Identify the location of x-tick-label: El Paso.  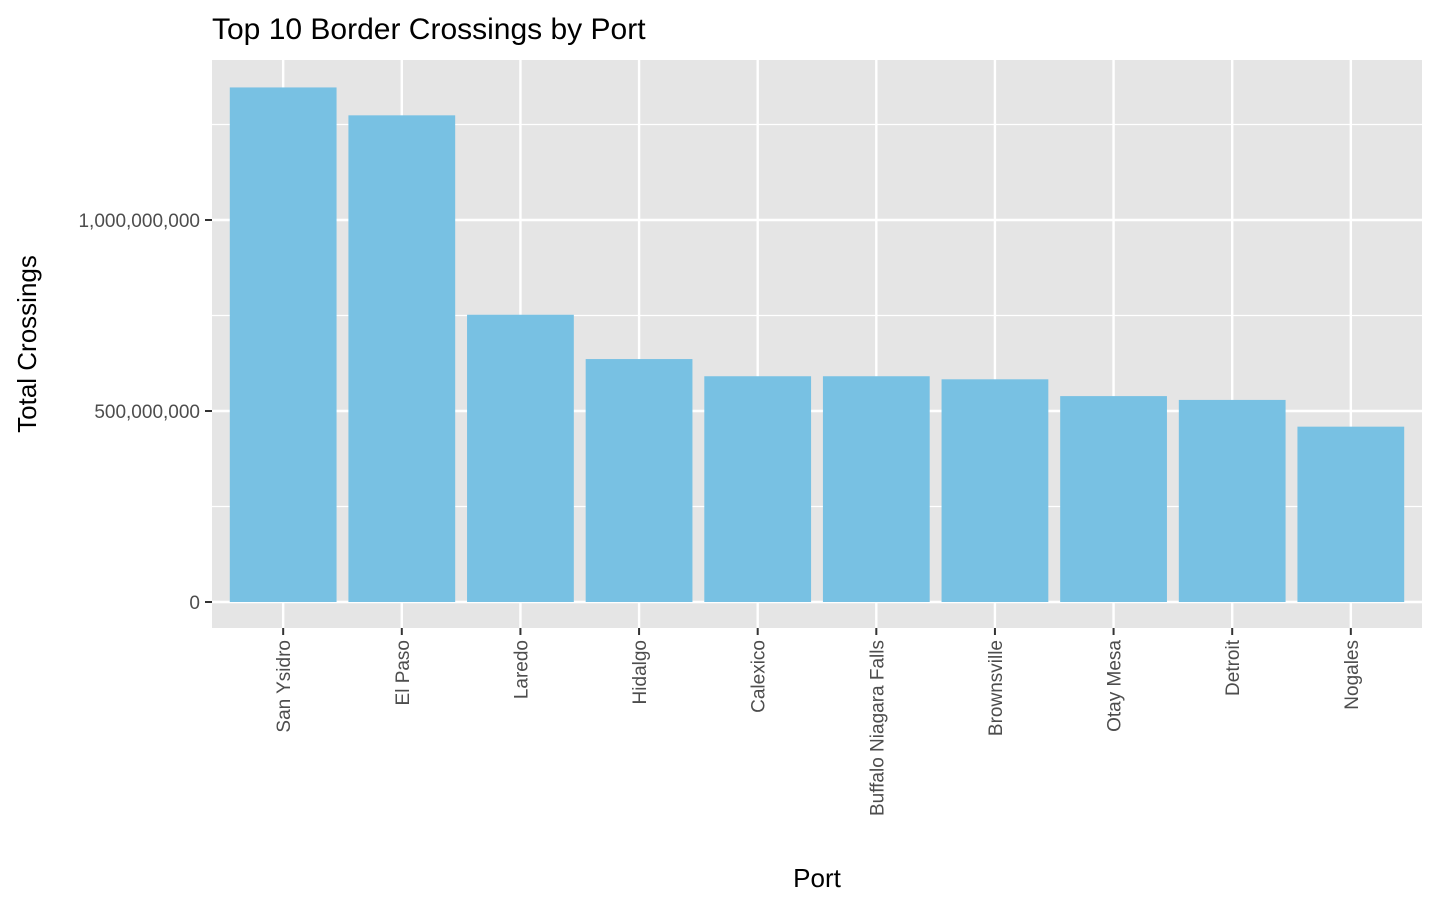
(403, 672).